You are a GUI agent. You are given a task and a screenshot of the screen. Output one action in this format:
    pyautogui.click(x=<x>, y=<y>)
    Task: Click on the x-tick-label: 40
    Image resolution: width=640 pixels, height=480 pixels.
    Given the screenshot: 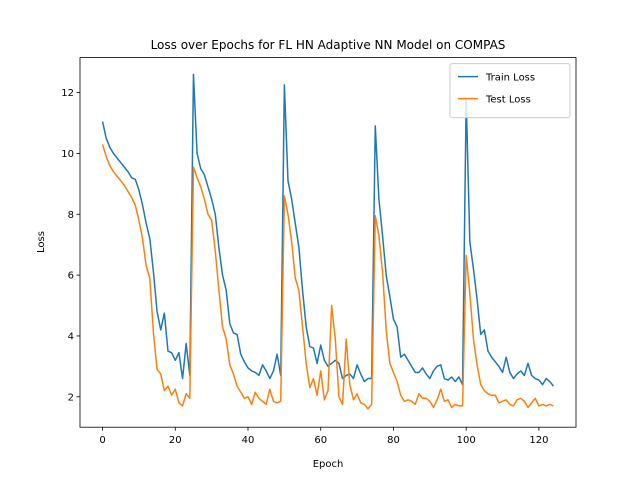 What is the action you would take?
    pyautogui.click(x=248, y=440)
    